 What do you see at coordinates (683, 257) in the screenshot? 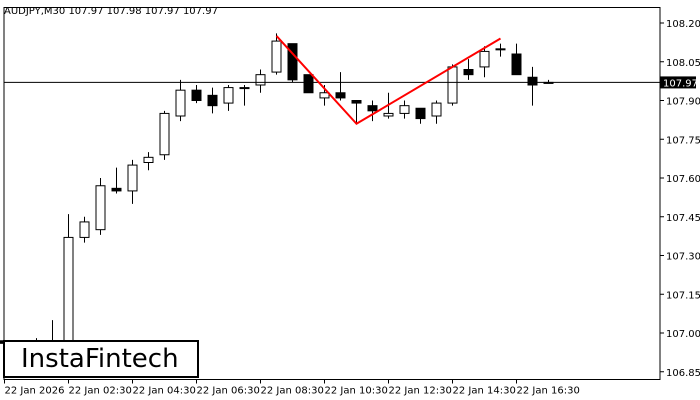
I see `y-tick-label: 107.30` at bounding box center [683, 257].